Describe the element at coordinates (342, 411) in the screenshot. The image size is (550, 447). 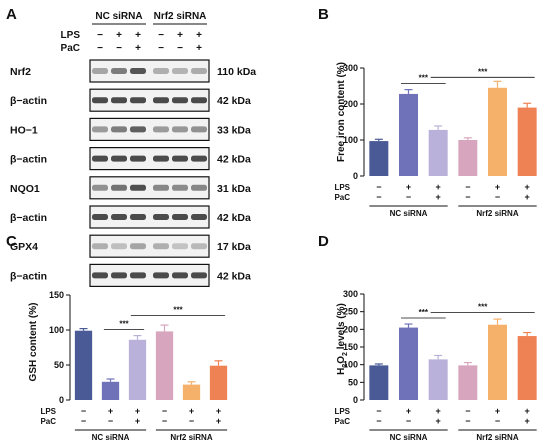
I see `row-label-lps: LPS` at that location.